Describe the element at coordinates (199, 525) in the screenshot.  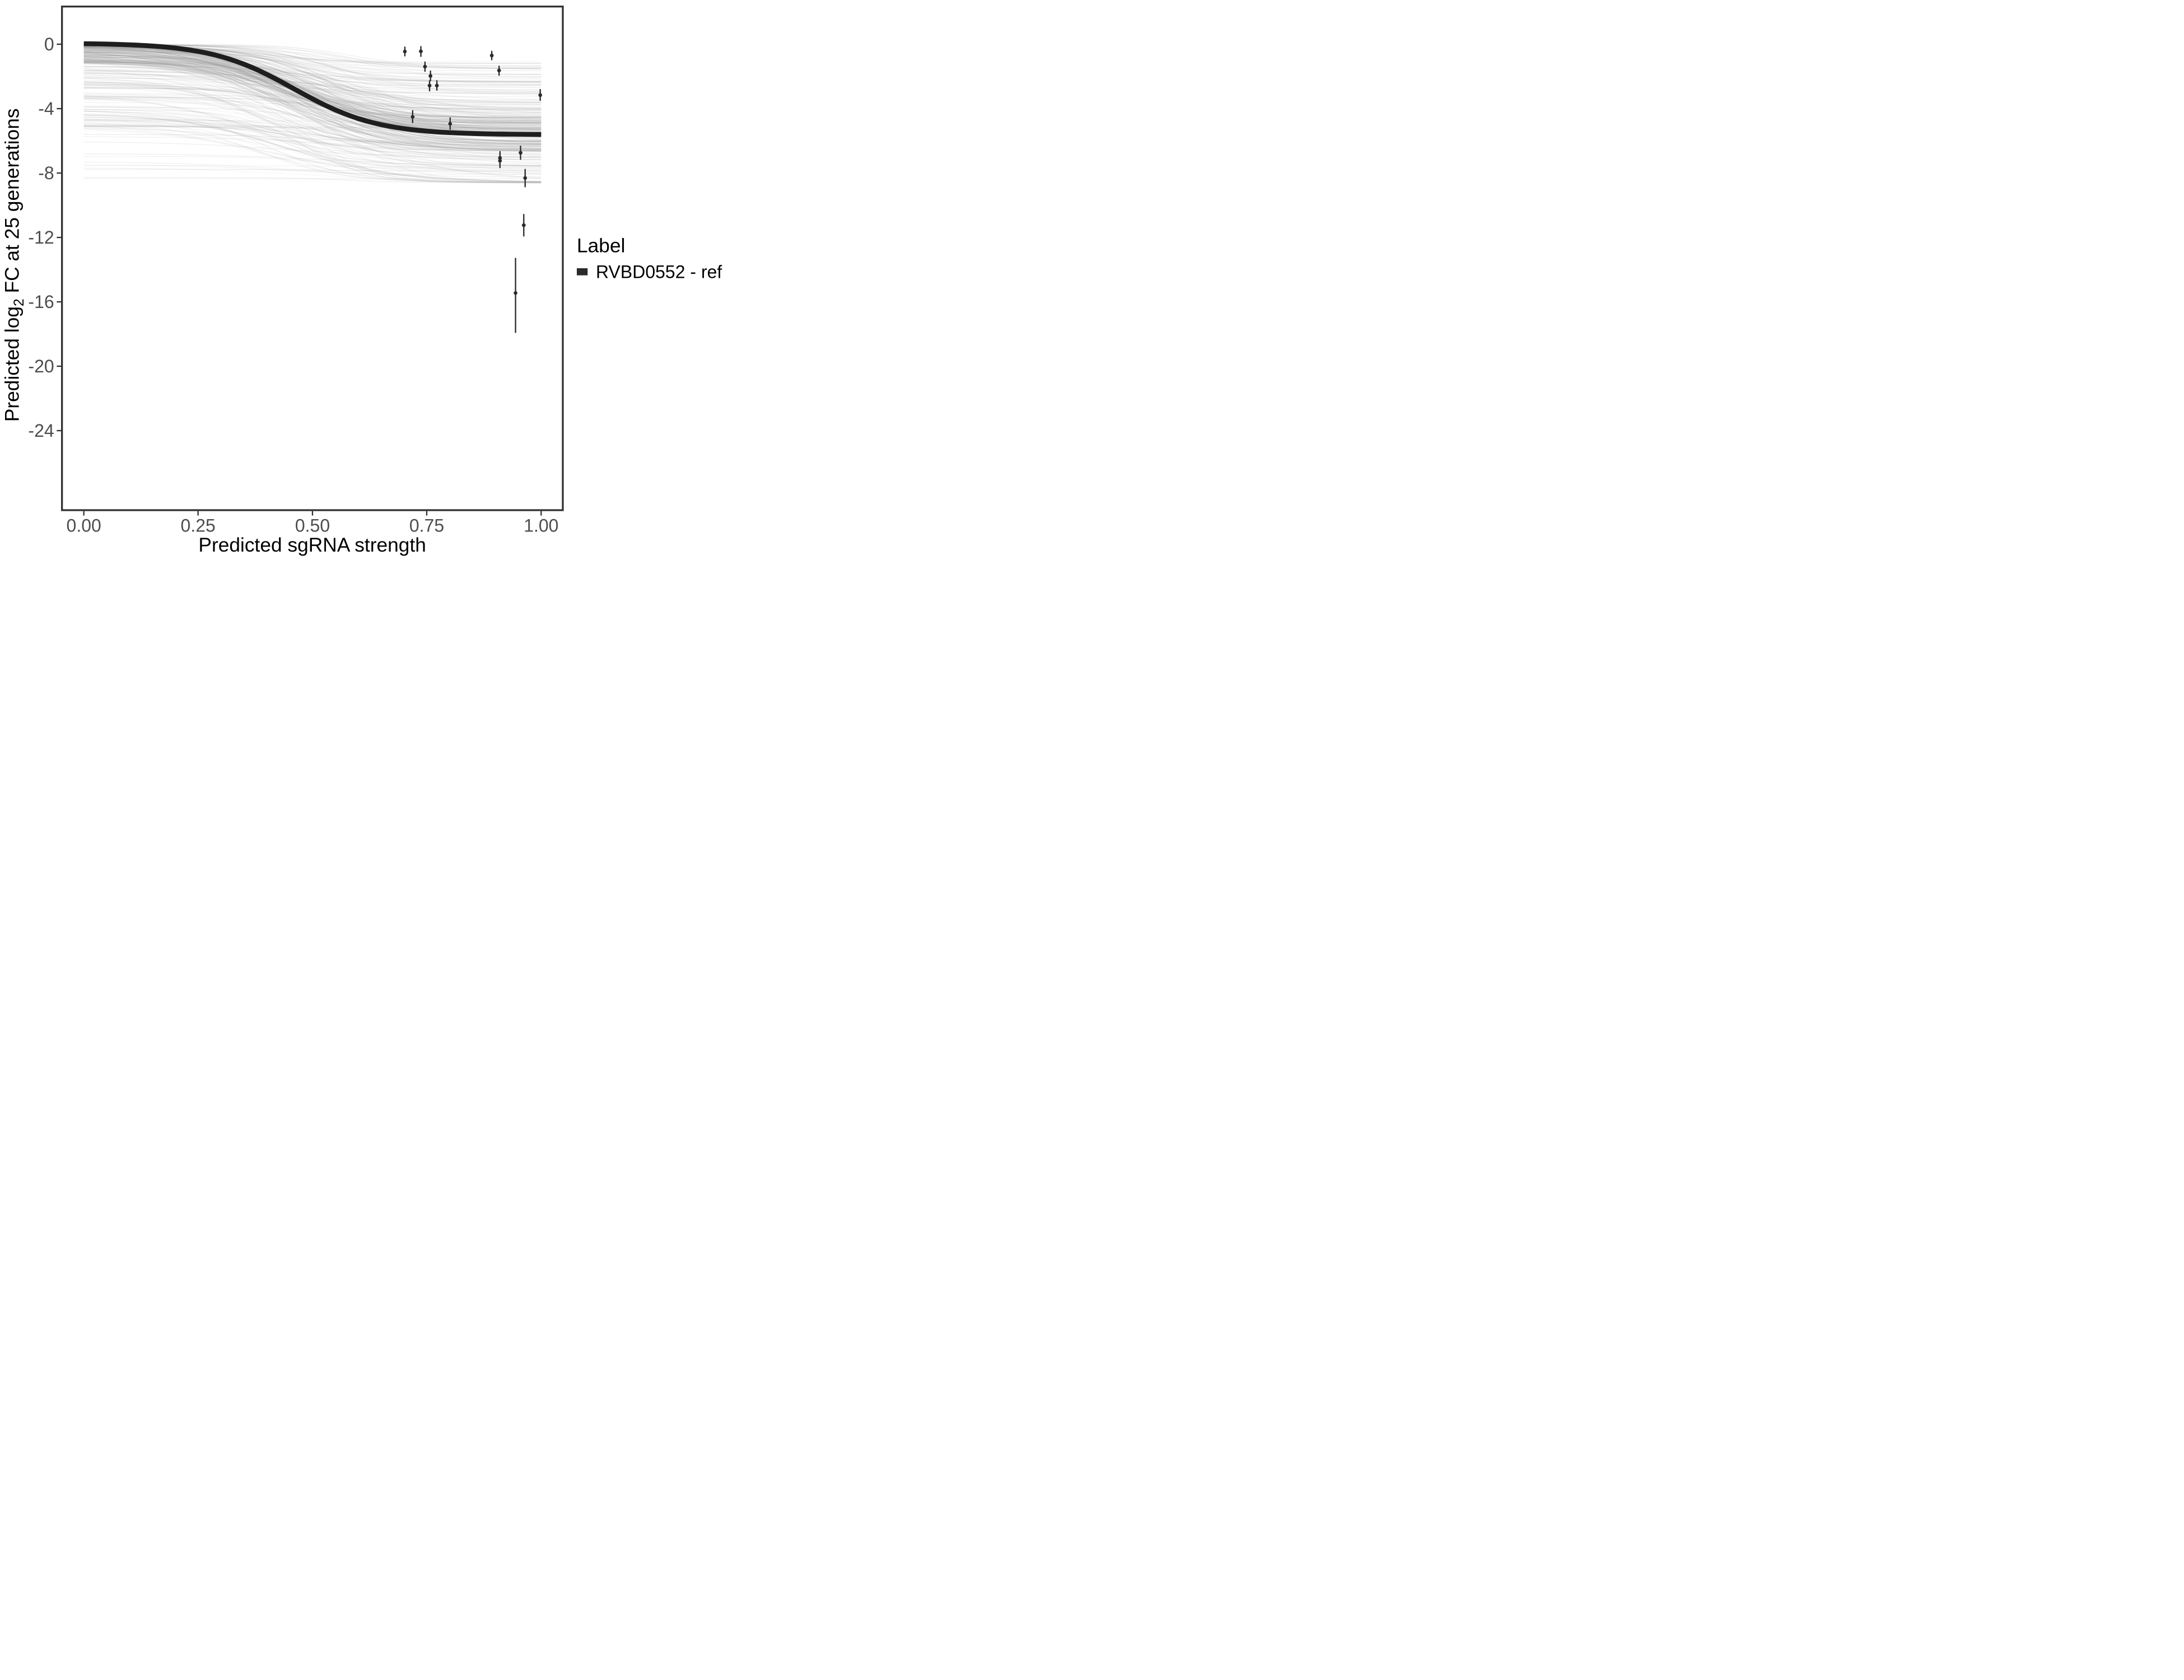
I see `x-tick-label: 0.25` at that location.